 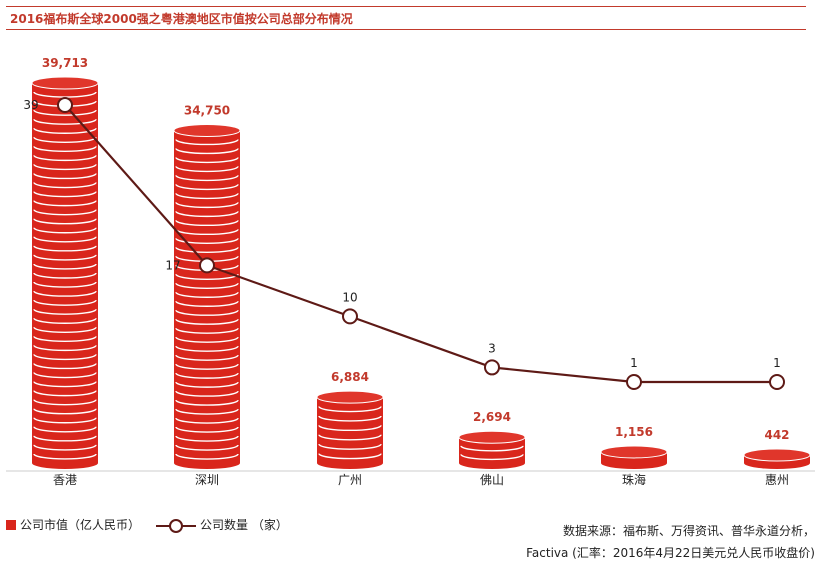 I want to click on category-label: 香港, so click(x=65, y=480).